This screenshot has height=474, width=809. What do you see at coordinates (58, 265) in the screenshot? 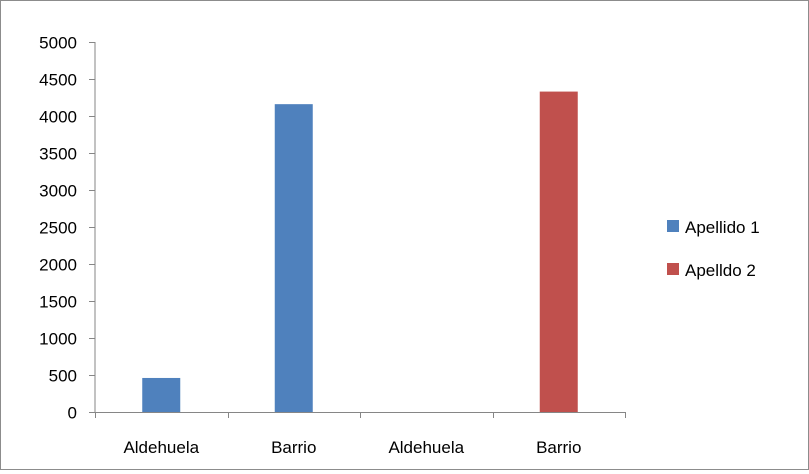
I see `y-tick-label: 2000` at bounding box center [58, 265].